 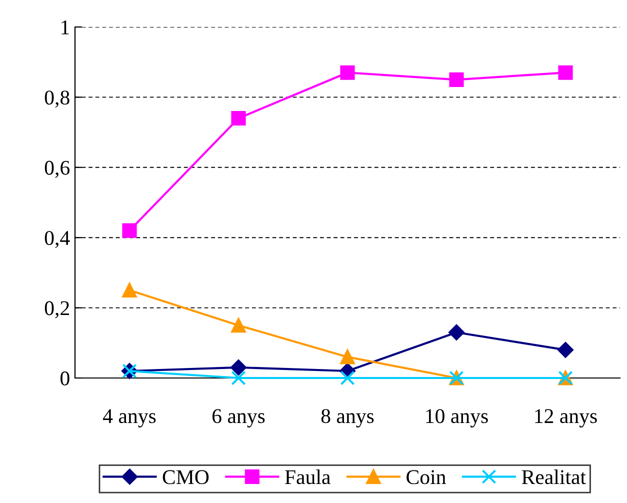 I want to click on y-tick-label: 0,8, so click(x=57, y=99).